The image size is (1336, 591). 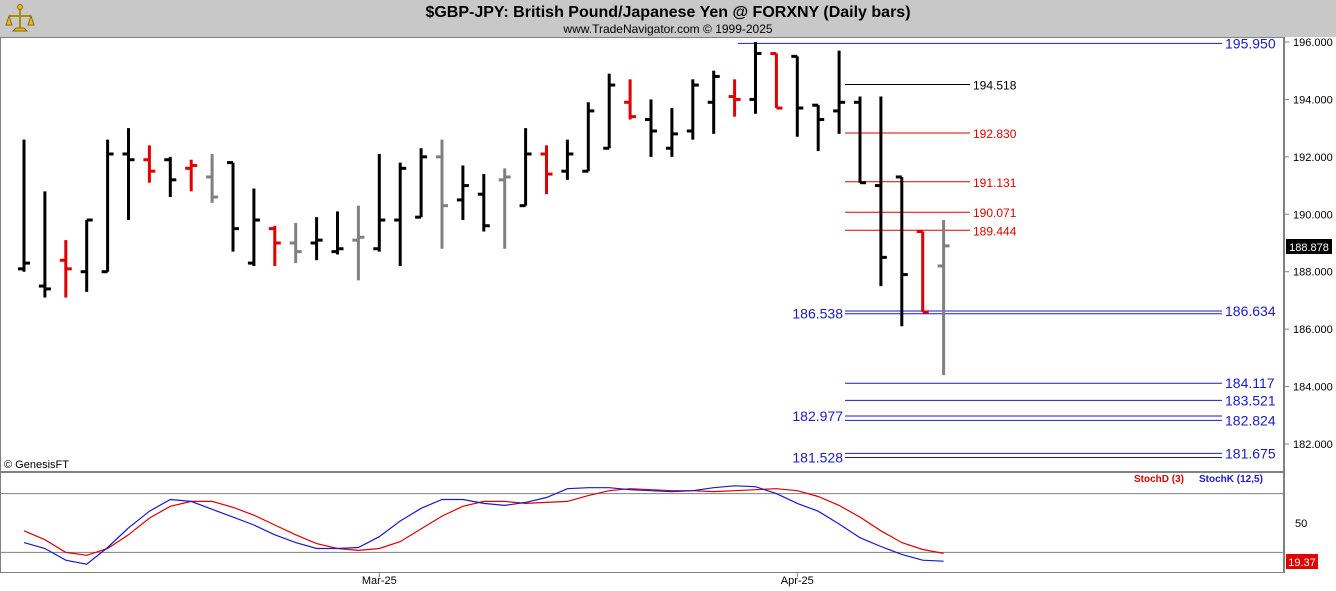 I want to click on price-tick-label: 184.000, so click(x=1313, y=388).